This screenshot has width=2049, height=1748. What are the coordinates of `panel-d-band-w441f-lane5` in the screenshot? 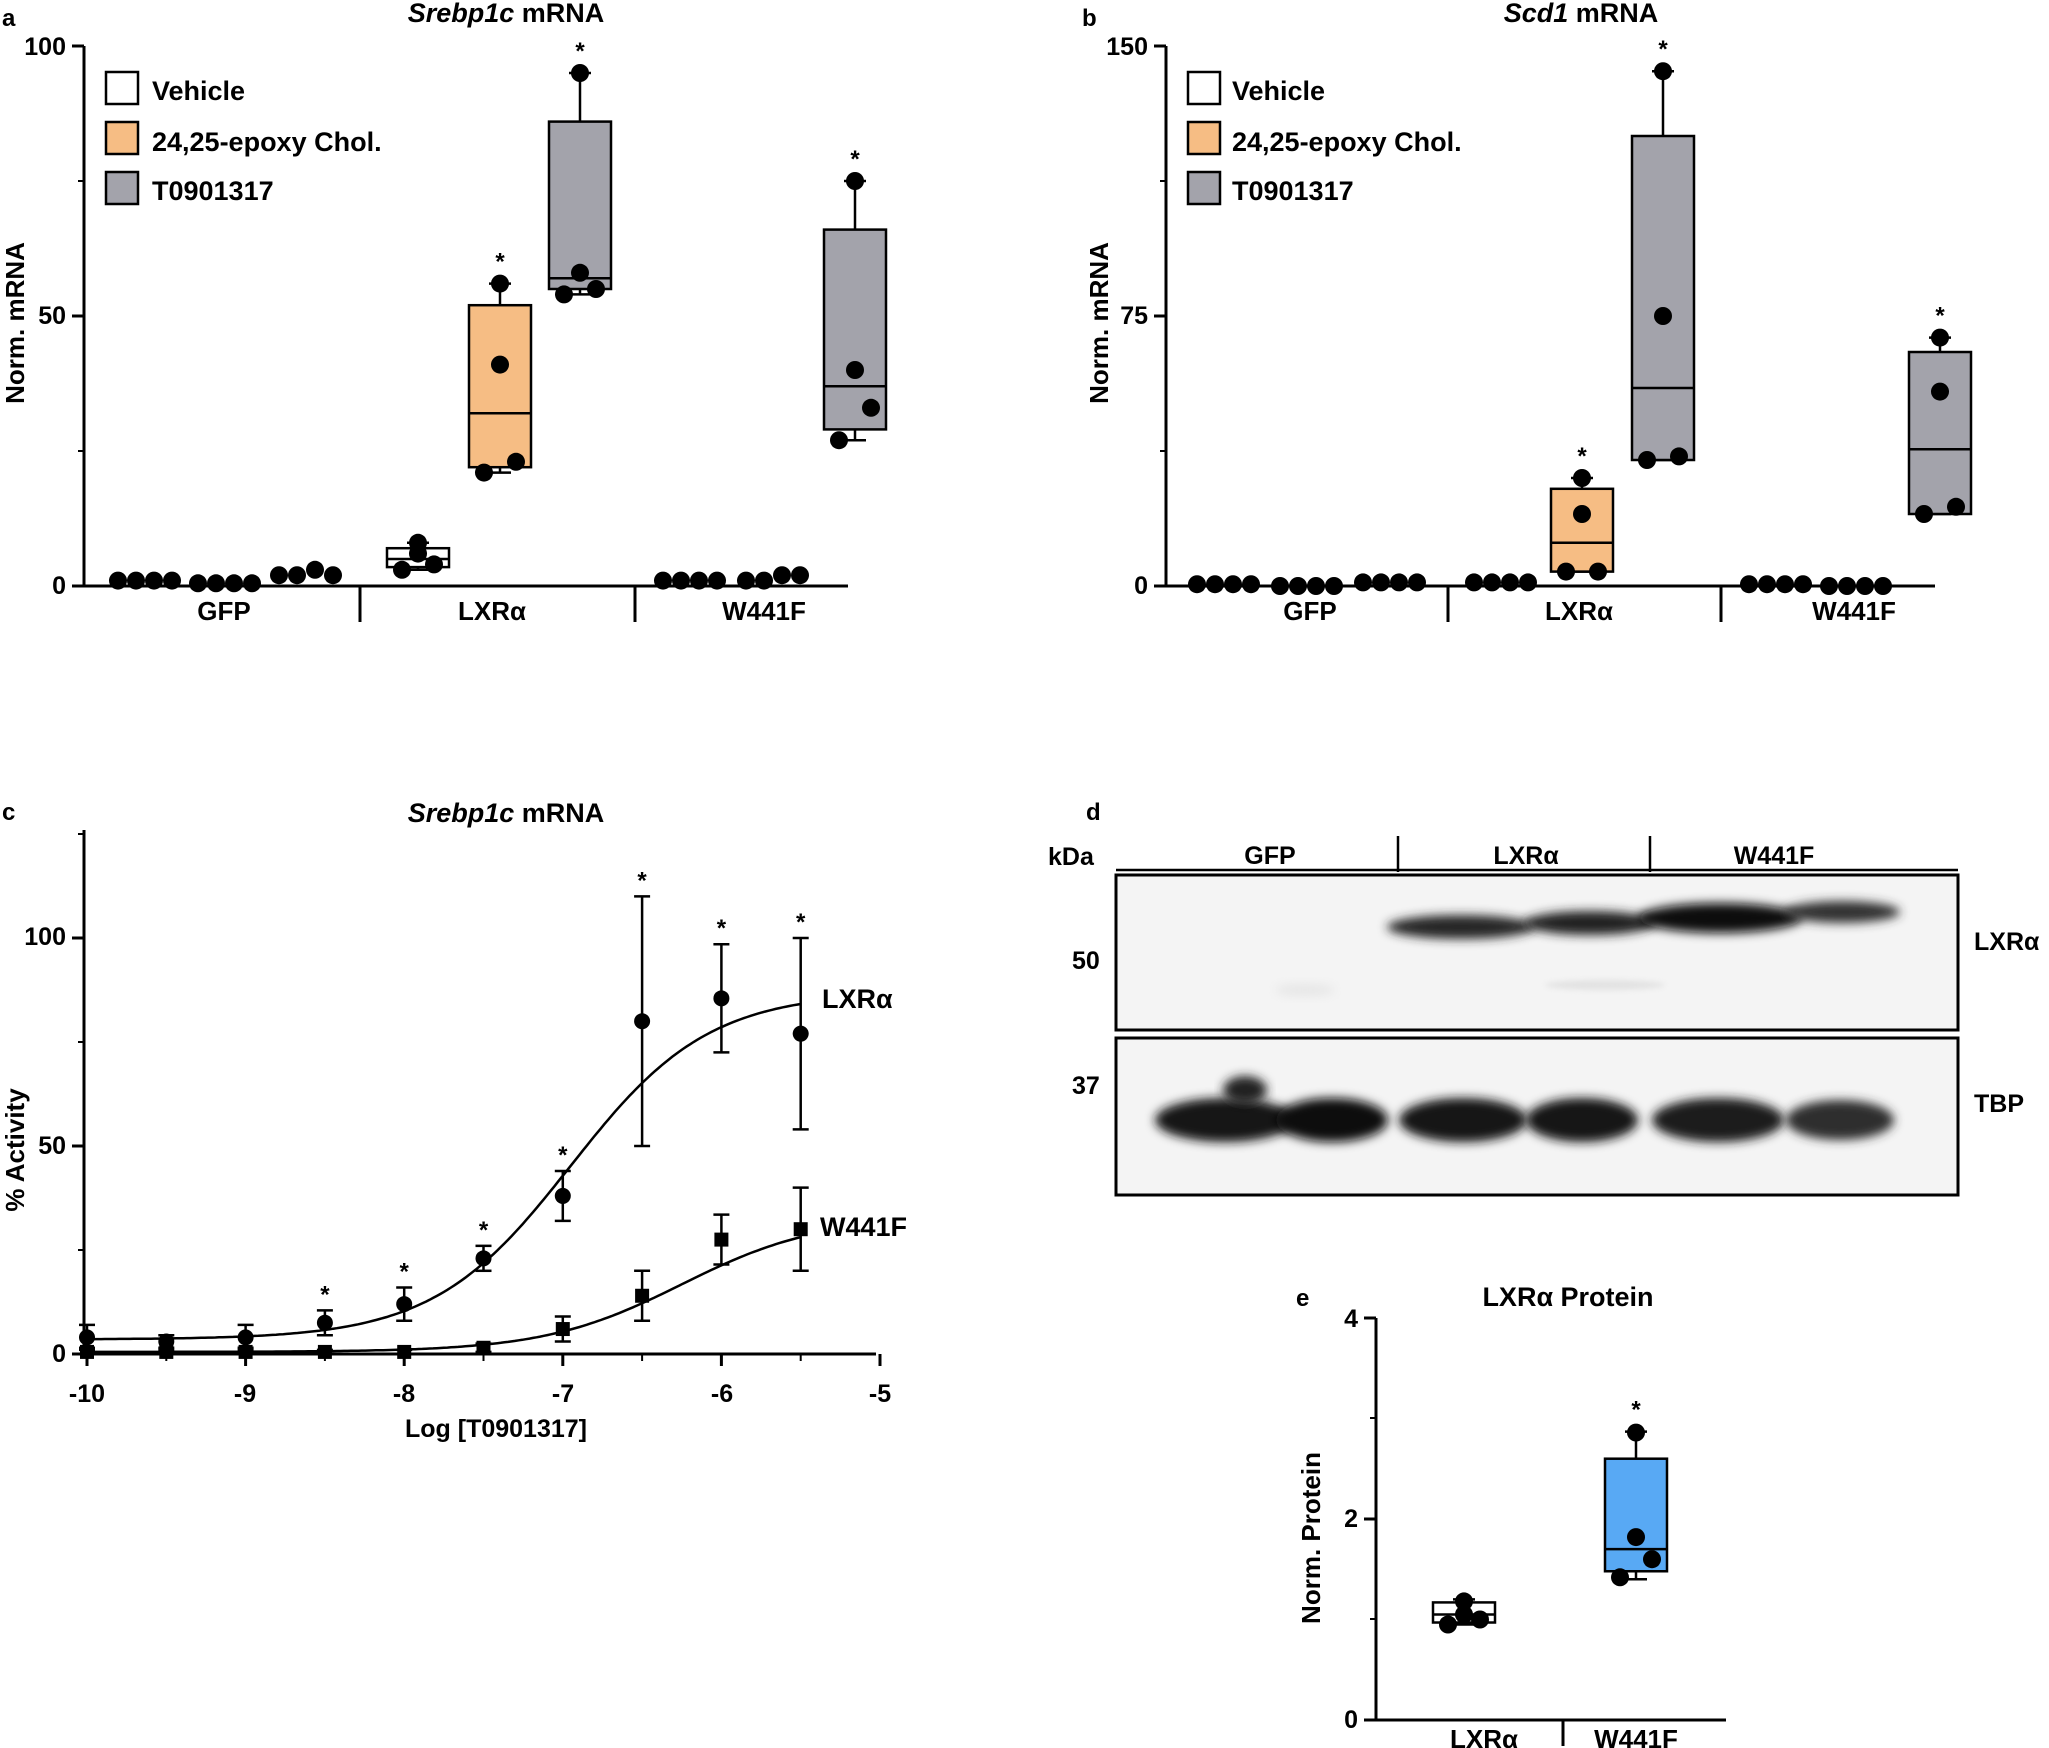 It's located at (1720, 918).